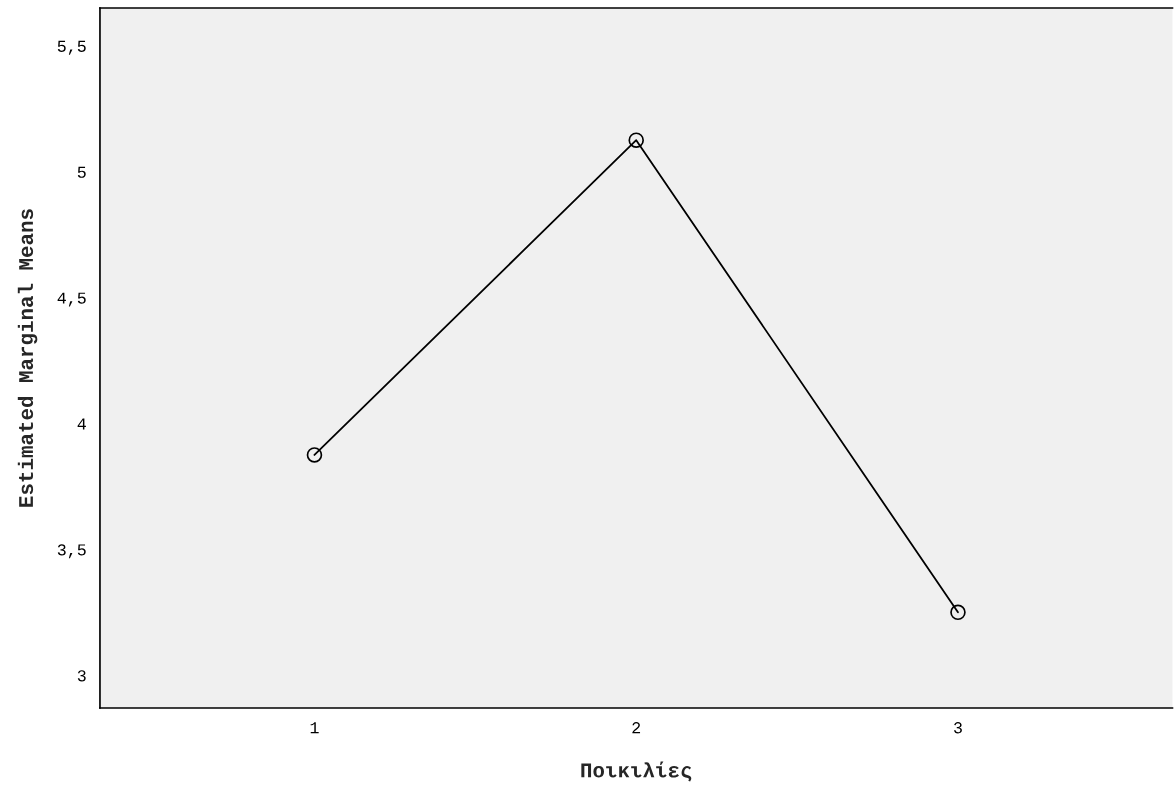  I want to click on x-tick-label: 3, so click(958, 728).